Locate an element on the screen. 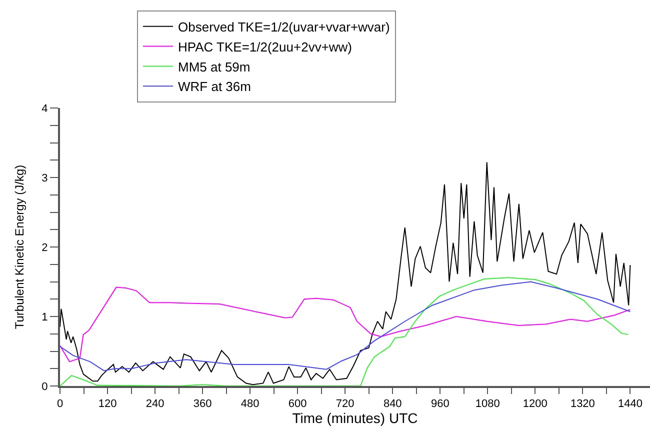 The width and height of the screenshot is (660, 432). x-tick-label: 1200 is located at coordinates (535, 404).